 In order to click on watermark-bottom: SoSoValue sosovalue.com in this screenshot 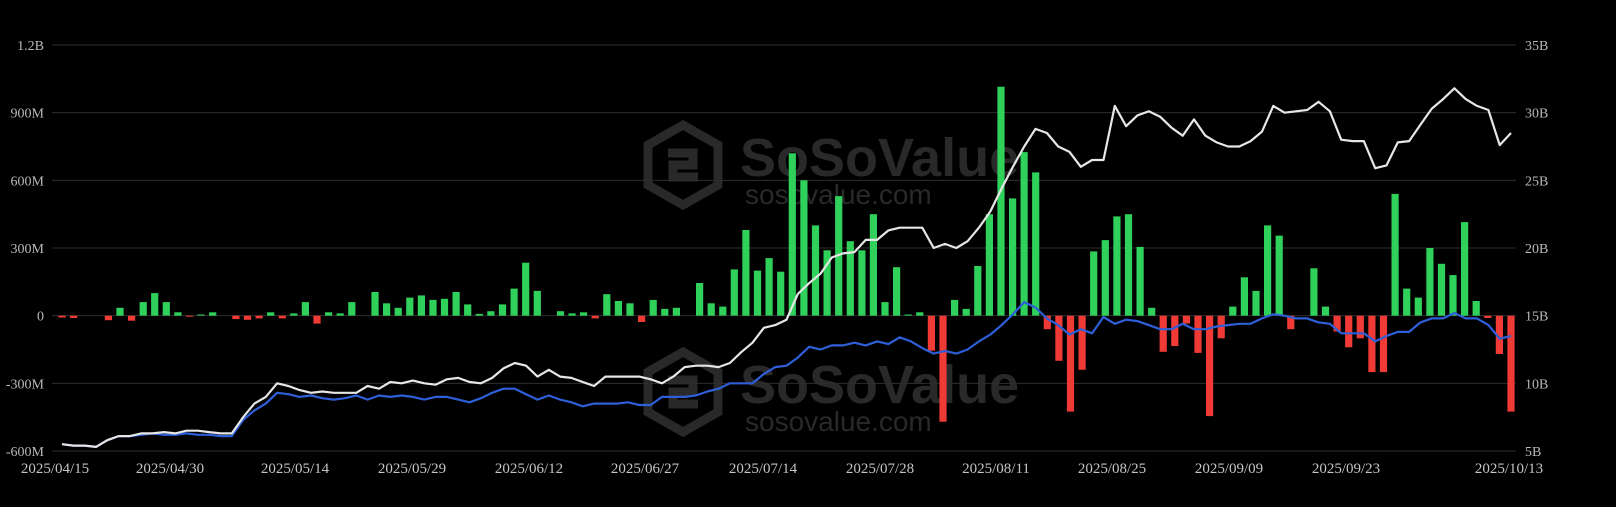, I will do `click(831, 392)`.